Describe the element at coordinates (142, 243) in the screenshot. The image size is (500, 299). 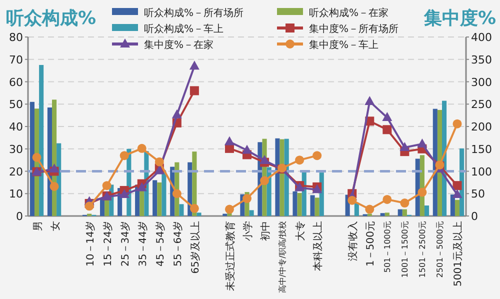
I see `x-tick-label: 35－44岁` at that location.